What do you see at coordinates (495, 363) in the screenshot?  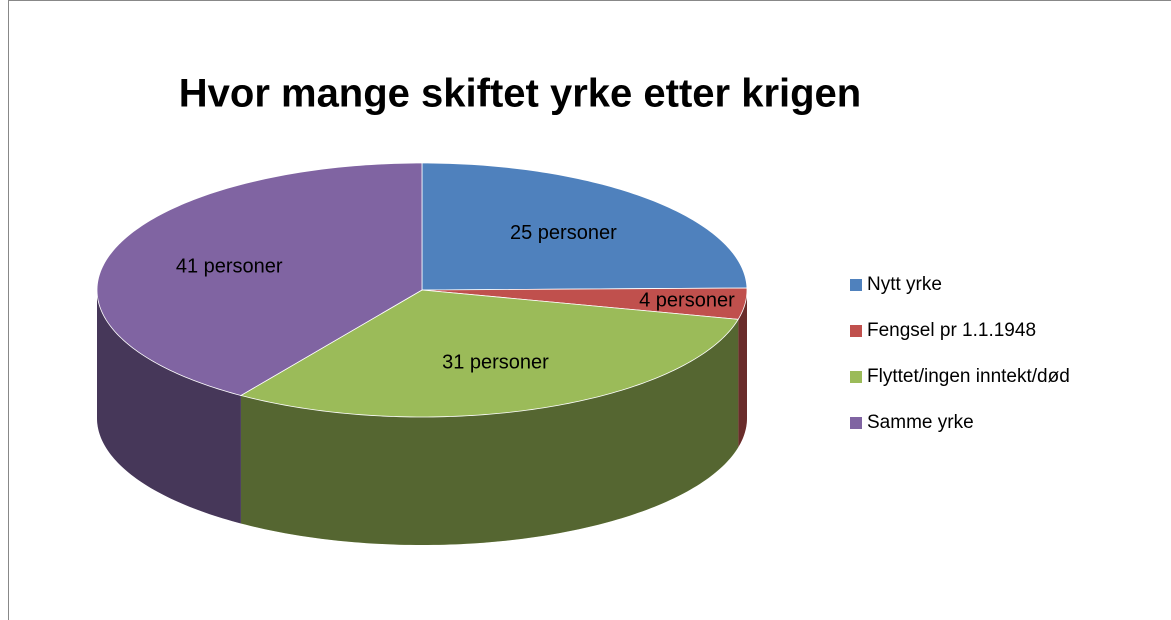 I see `data-label: 31 personer` at bounding box center [495, 363].